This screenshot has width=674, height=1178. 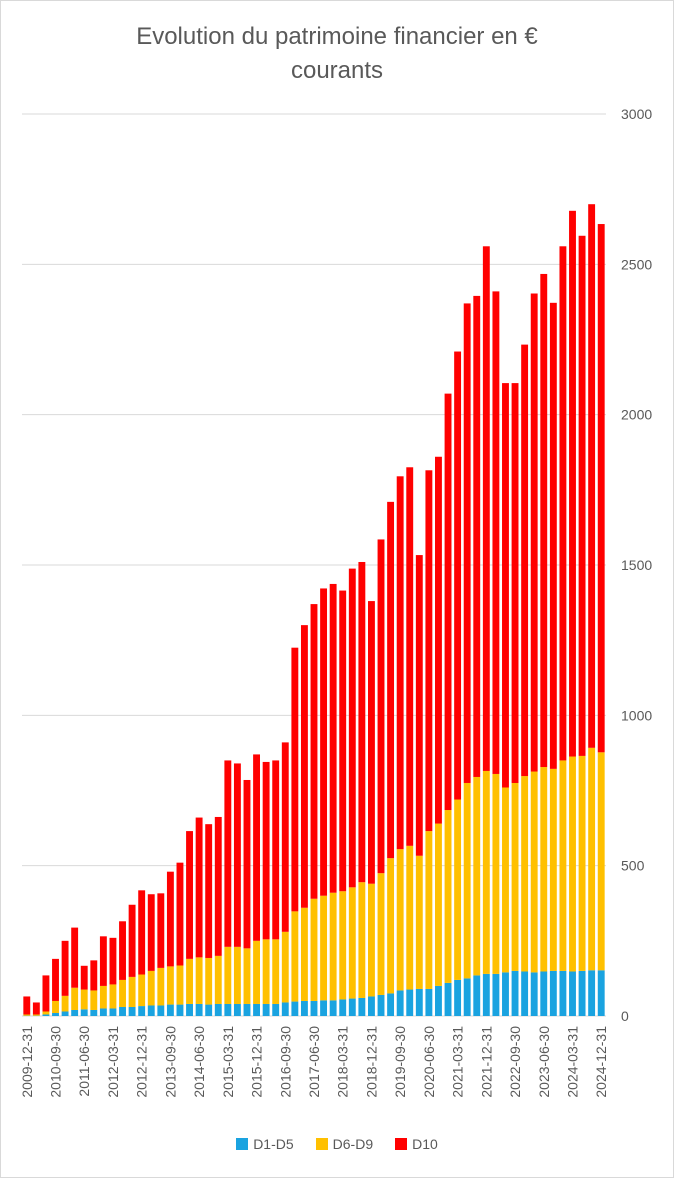 What do you see at coordinates (285, 1062) in the screenshot?
I see `x-tick-label: 2016-09-30` at bounding box center [285, 1062].